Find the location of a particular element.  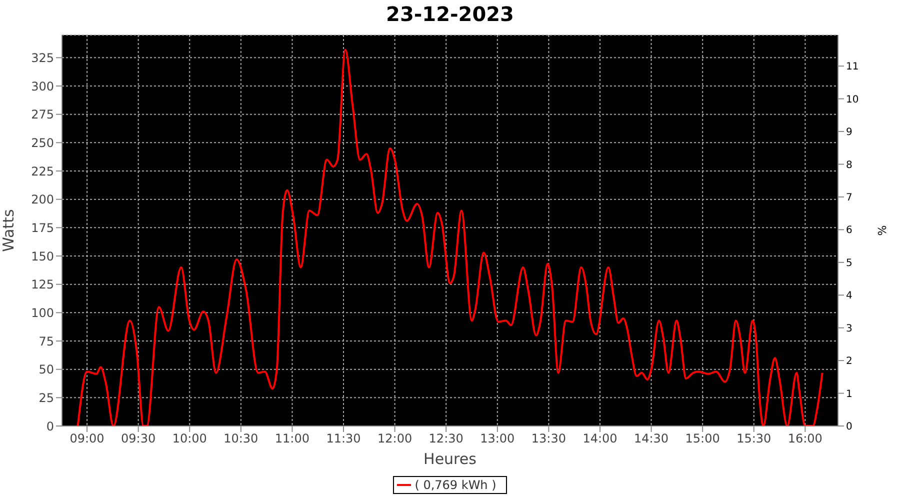

y-tick-label: 300 is located at coordinates (42, 86).